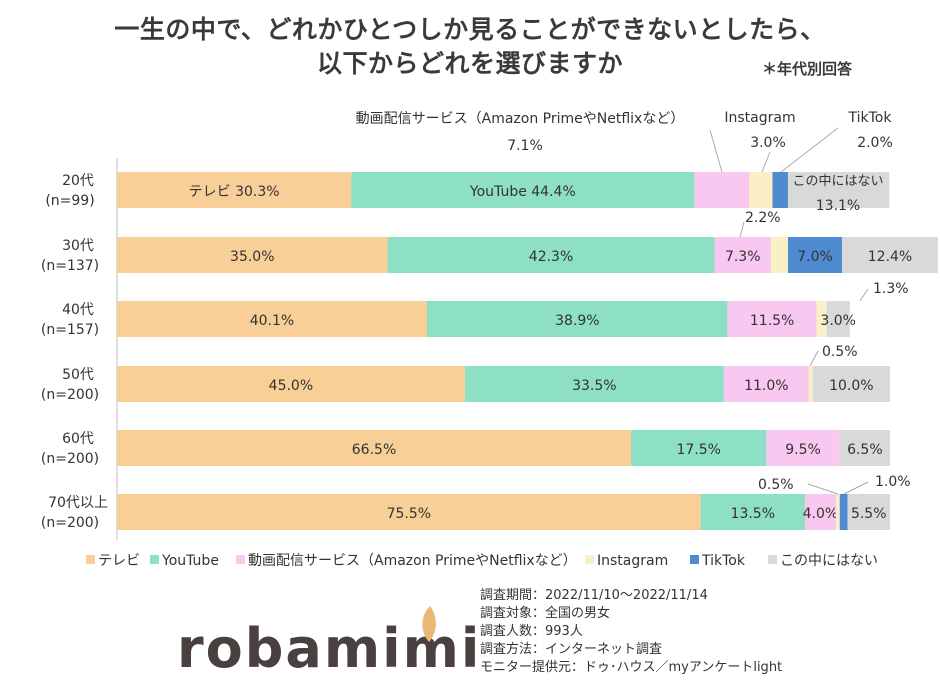  I want to click on legend-swatch-tv, so click(90, 559).